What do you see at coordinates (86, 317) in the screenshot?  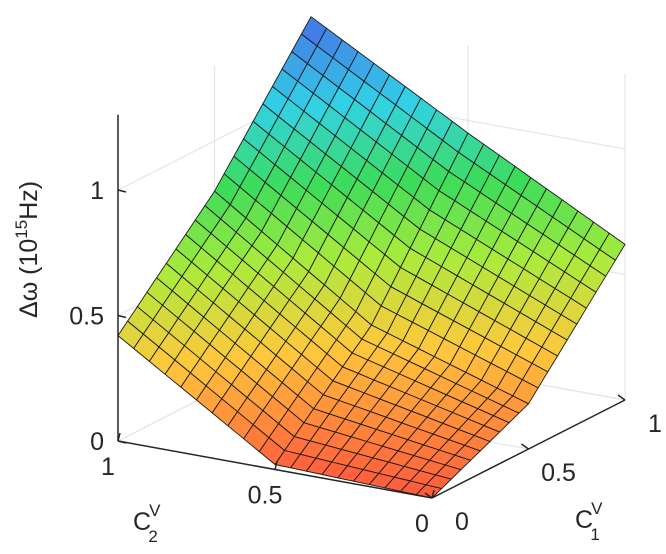 I see `z-tick-label: 0.5` at bounding box center [86, 317].